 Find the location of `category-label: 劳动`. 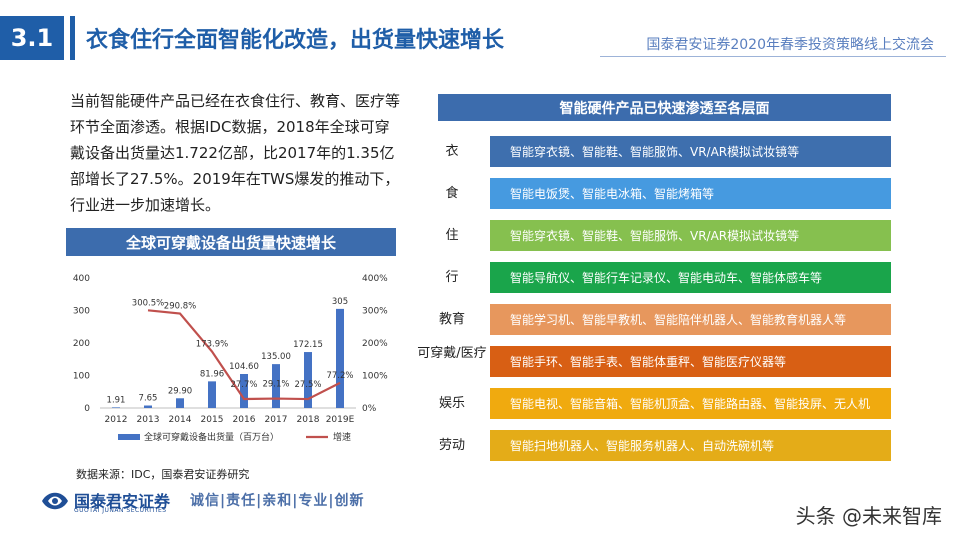

category-label: 劳动 is located at coordinates (451, 445).